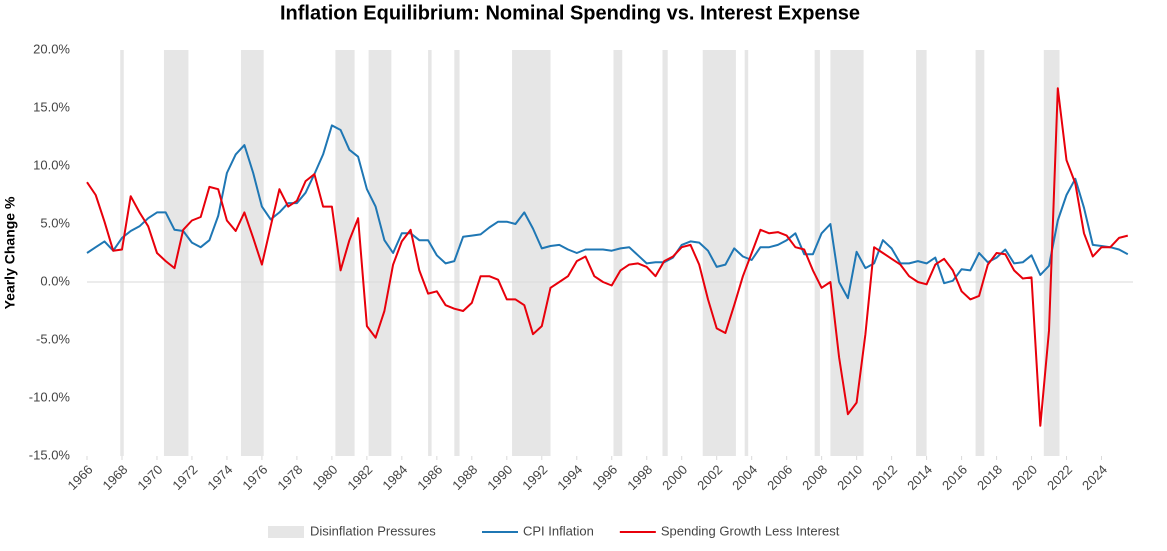 The width and height of the screenshot is (1167, 551). Describe the element at coordinates (55, 222) in the screenshot. I see `y-tick-label: 5.0%` at that location.